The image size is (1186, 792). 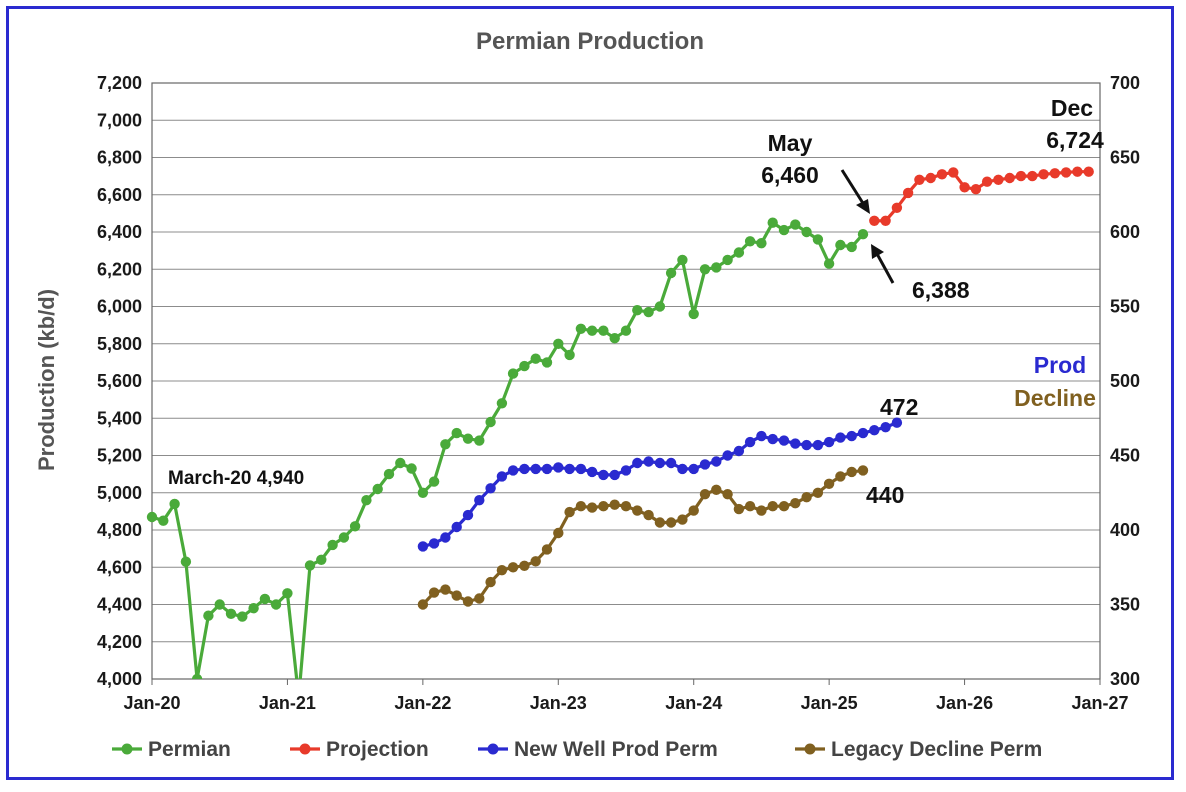 What do you see at coordinates (119, 493) in the screenshot?
I see `y-tick-left: 5,000` at bounding box center [119, 493].